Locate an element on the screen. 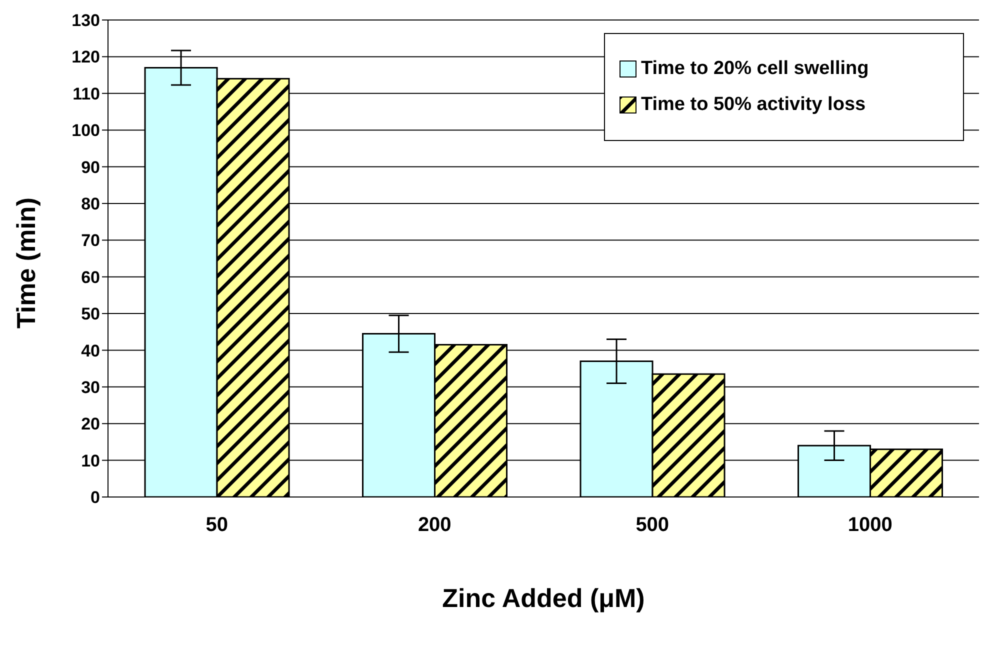  y-tick-label: 40 is located at coordinates (90, 350).